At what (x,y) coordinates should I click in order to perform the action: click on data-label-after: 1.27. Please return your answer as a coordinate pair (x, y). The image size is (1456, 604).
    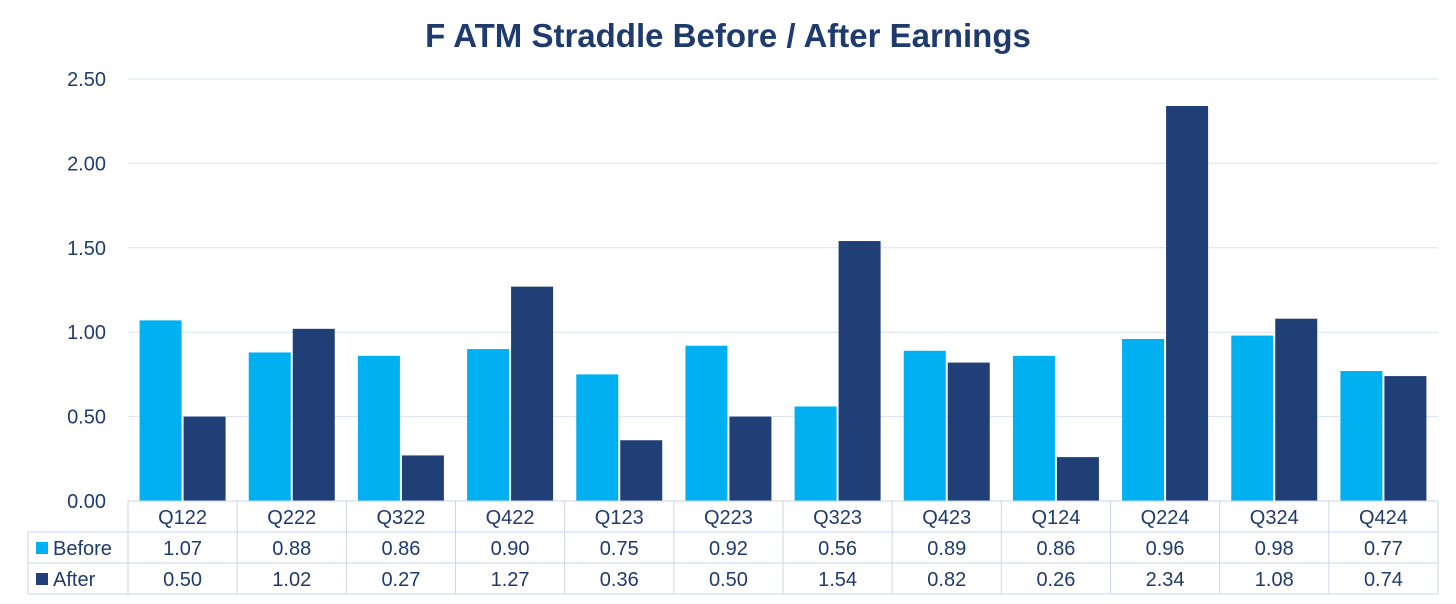
    Looking at the image, I should click on (510, 580).